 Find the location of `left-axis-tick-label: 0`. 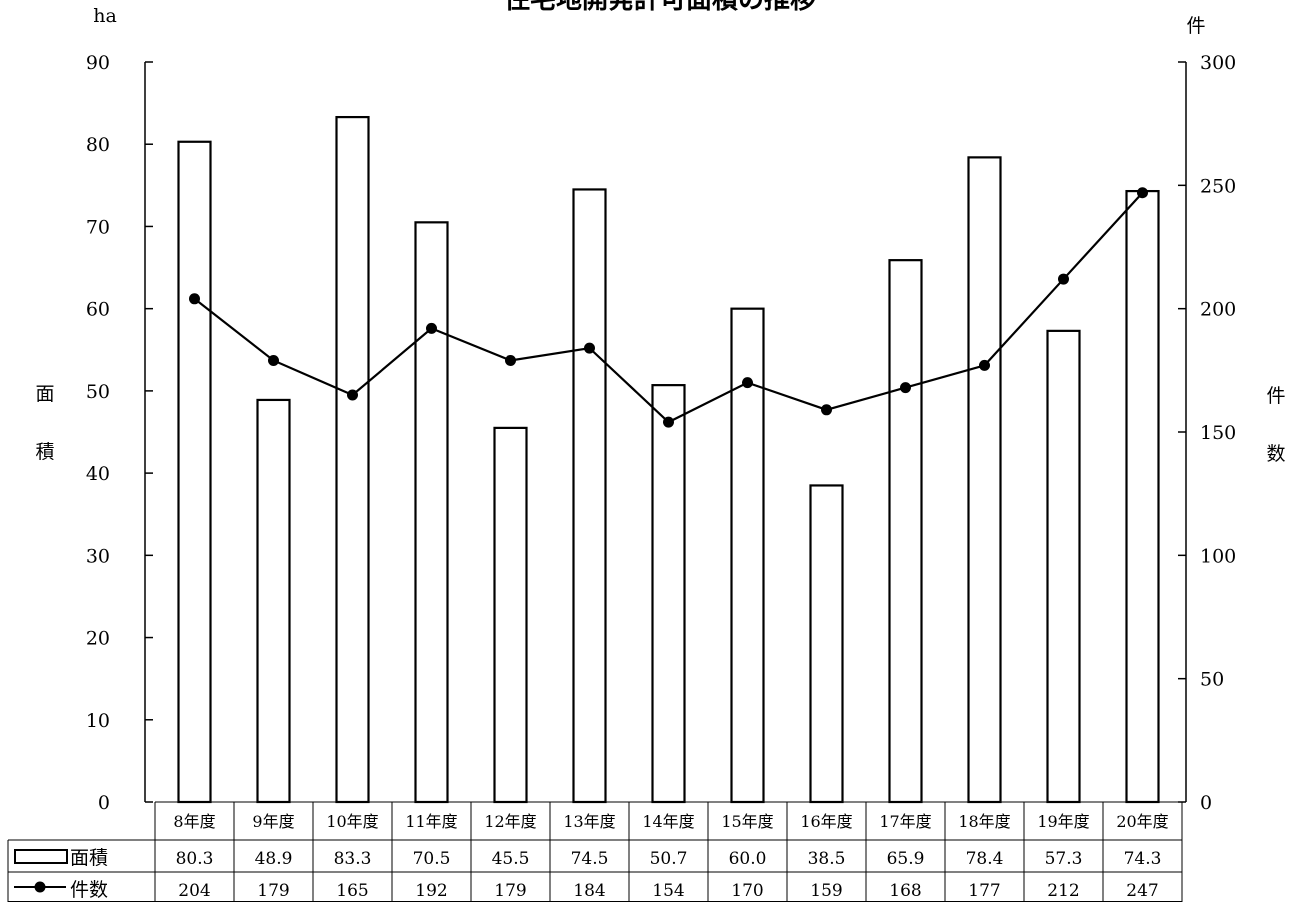

left-axis-tick-label: 0 is located at coordinates (104, 803).